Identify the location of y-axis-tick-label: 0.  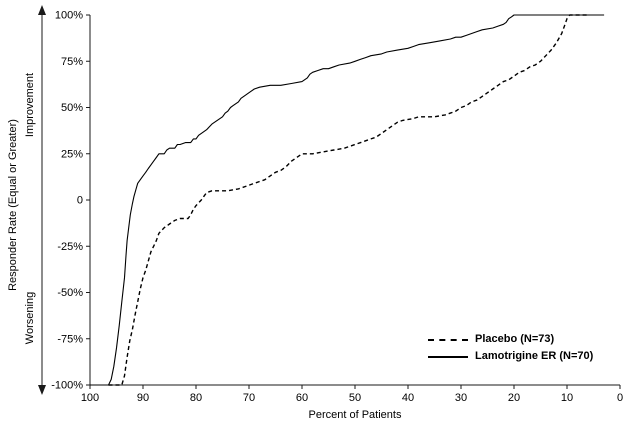
(80, 201).